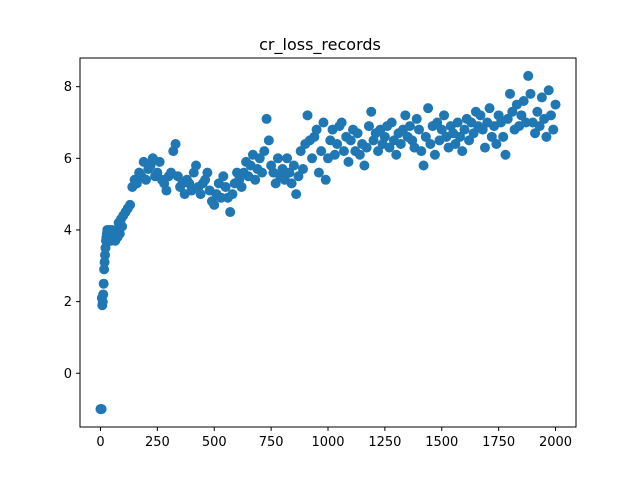  Describe the element at coordinates (68, 159) in the screenshot. I see `y-tick-label: 6` at that location.